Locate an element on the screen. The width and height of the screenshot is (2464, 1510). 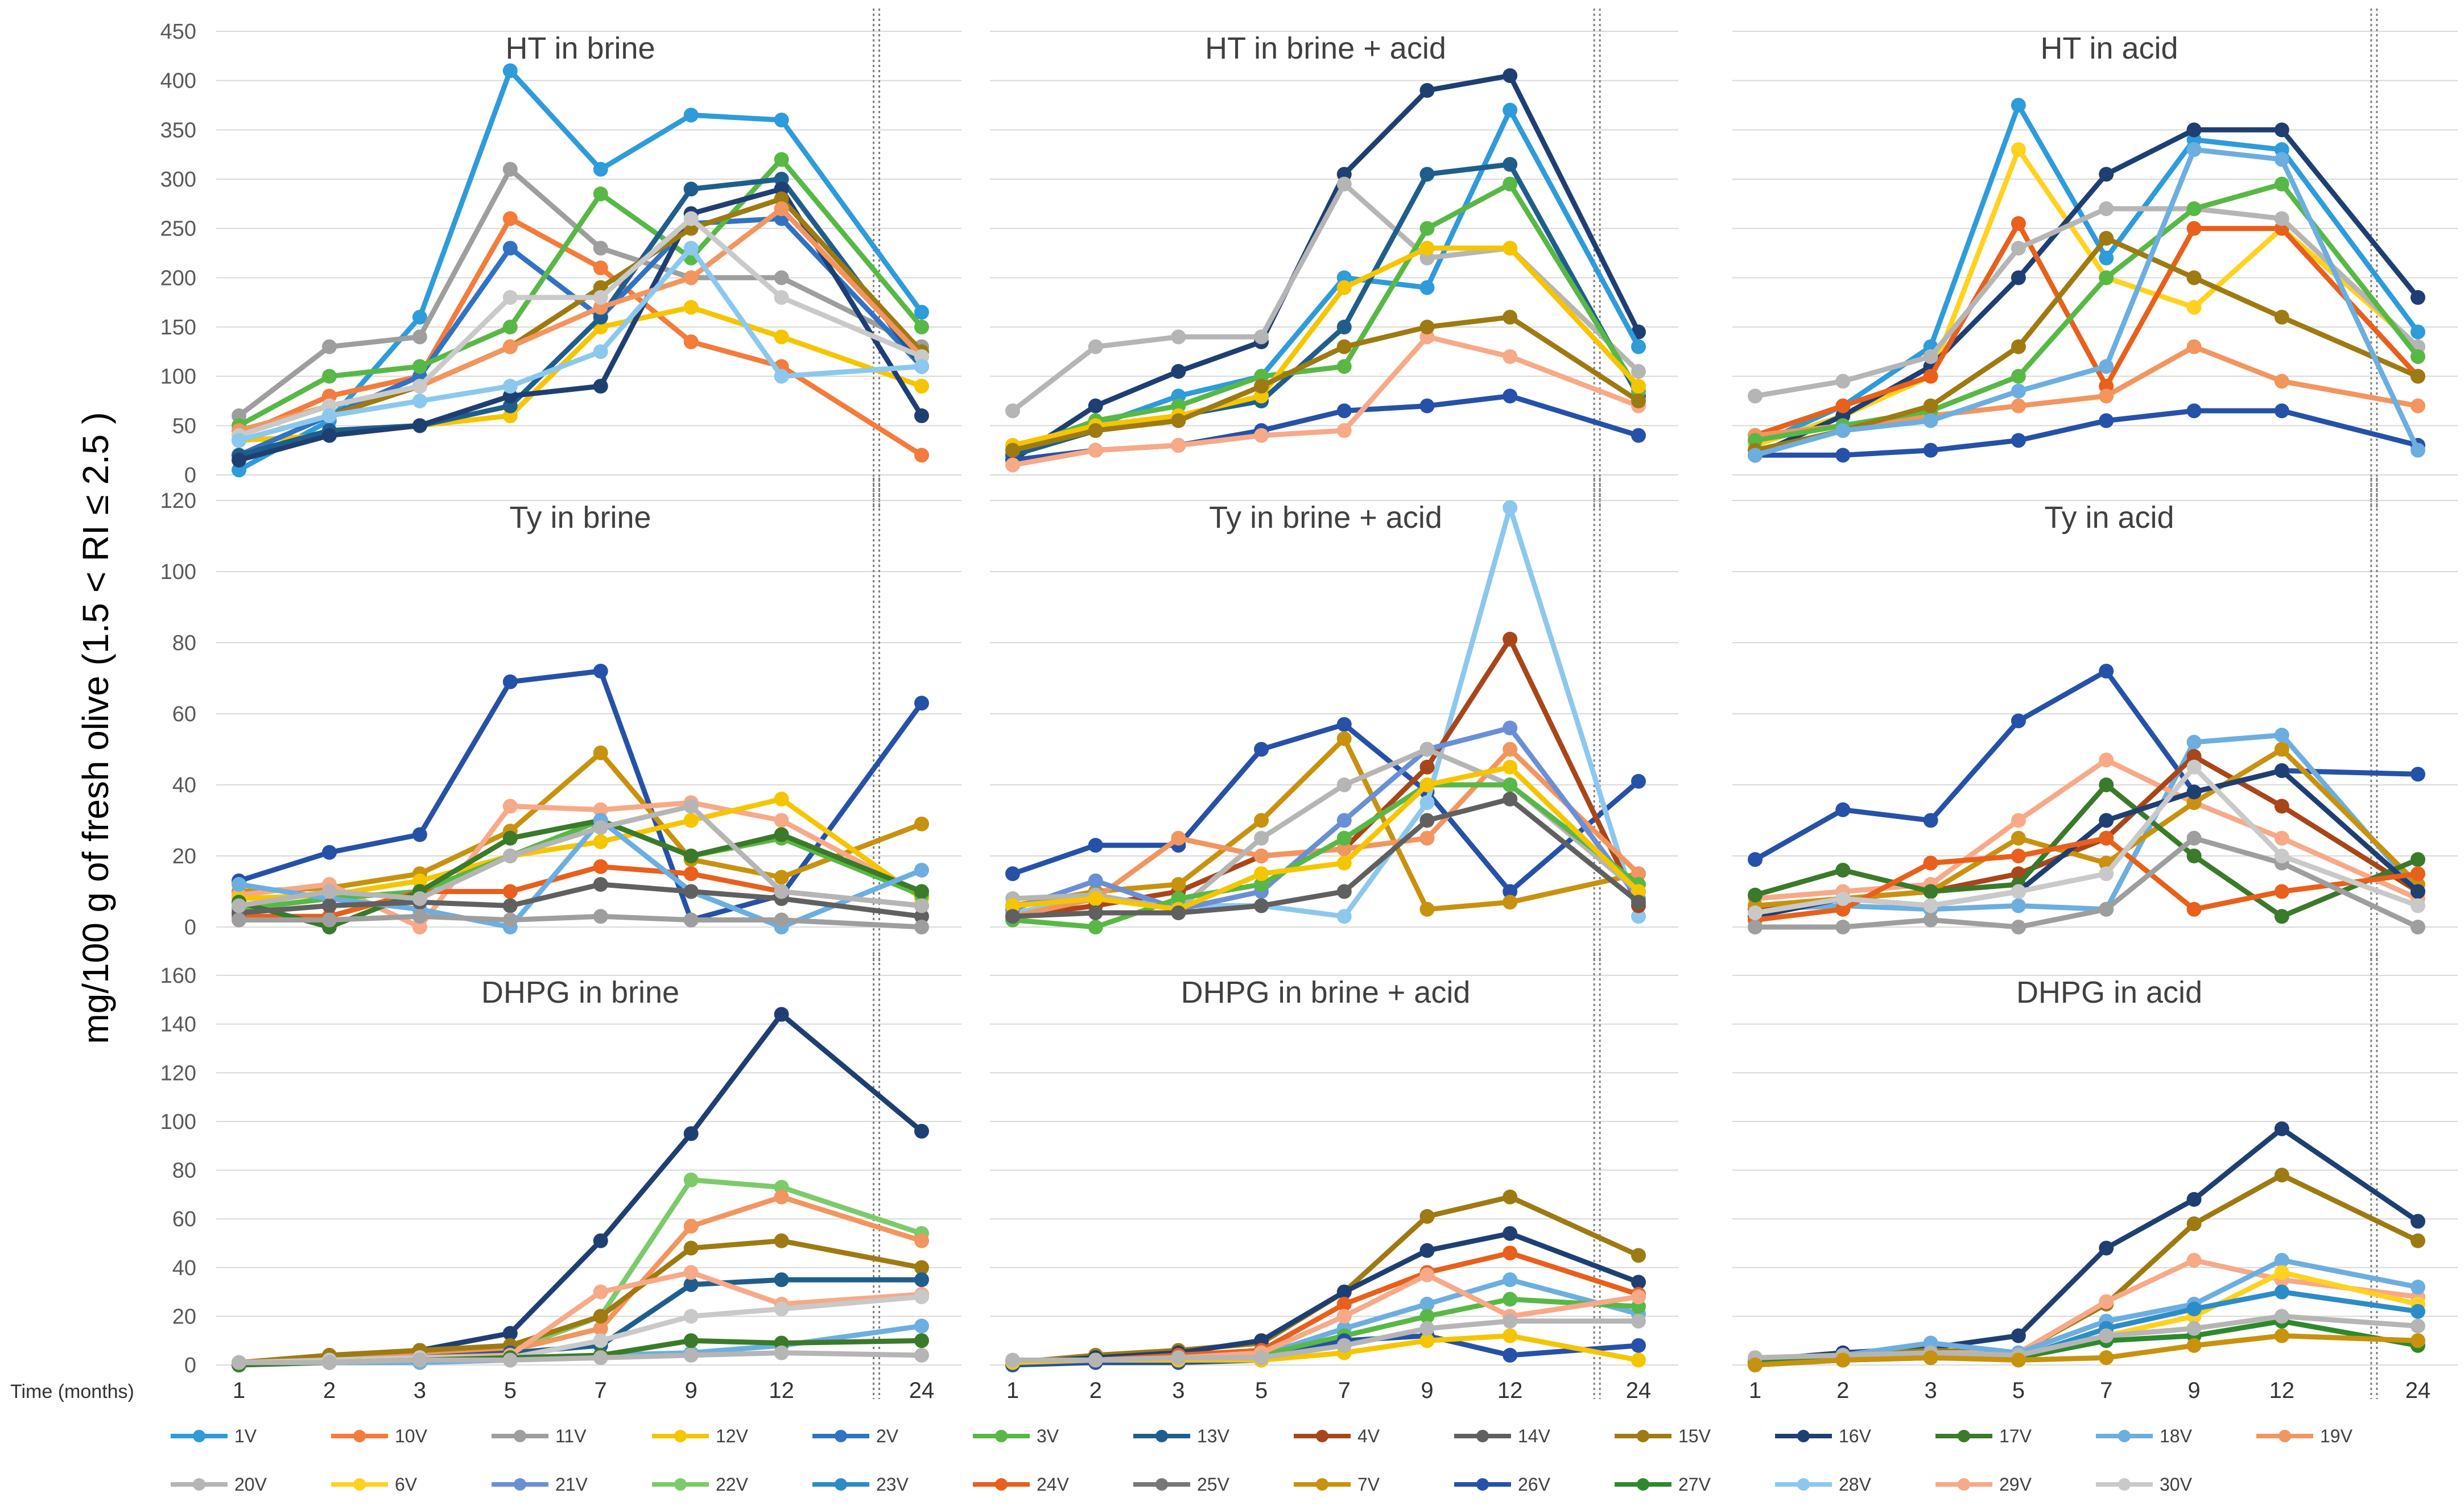
series-15V is located at coordinates (1325, 384).